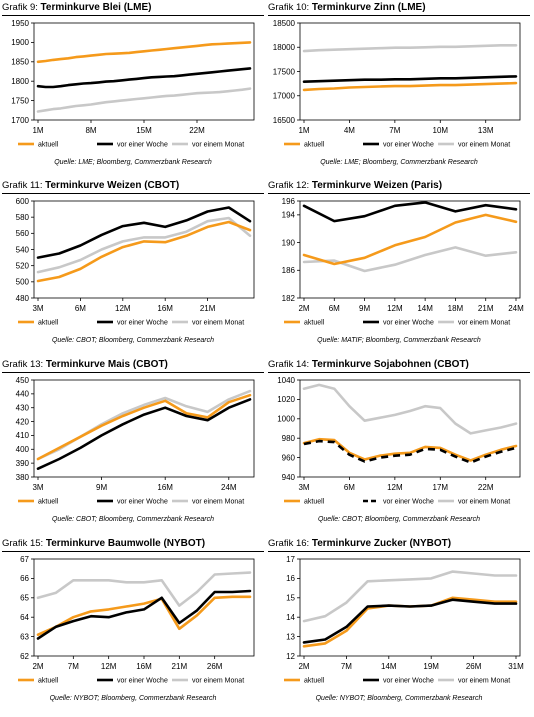 The image size is (534, 717). Describe the element at coordinates (290, 636) in the screenshot. I see `y-tick-label: 13` at that location.